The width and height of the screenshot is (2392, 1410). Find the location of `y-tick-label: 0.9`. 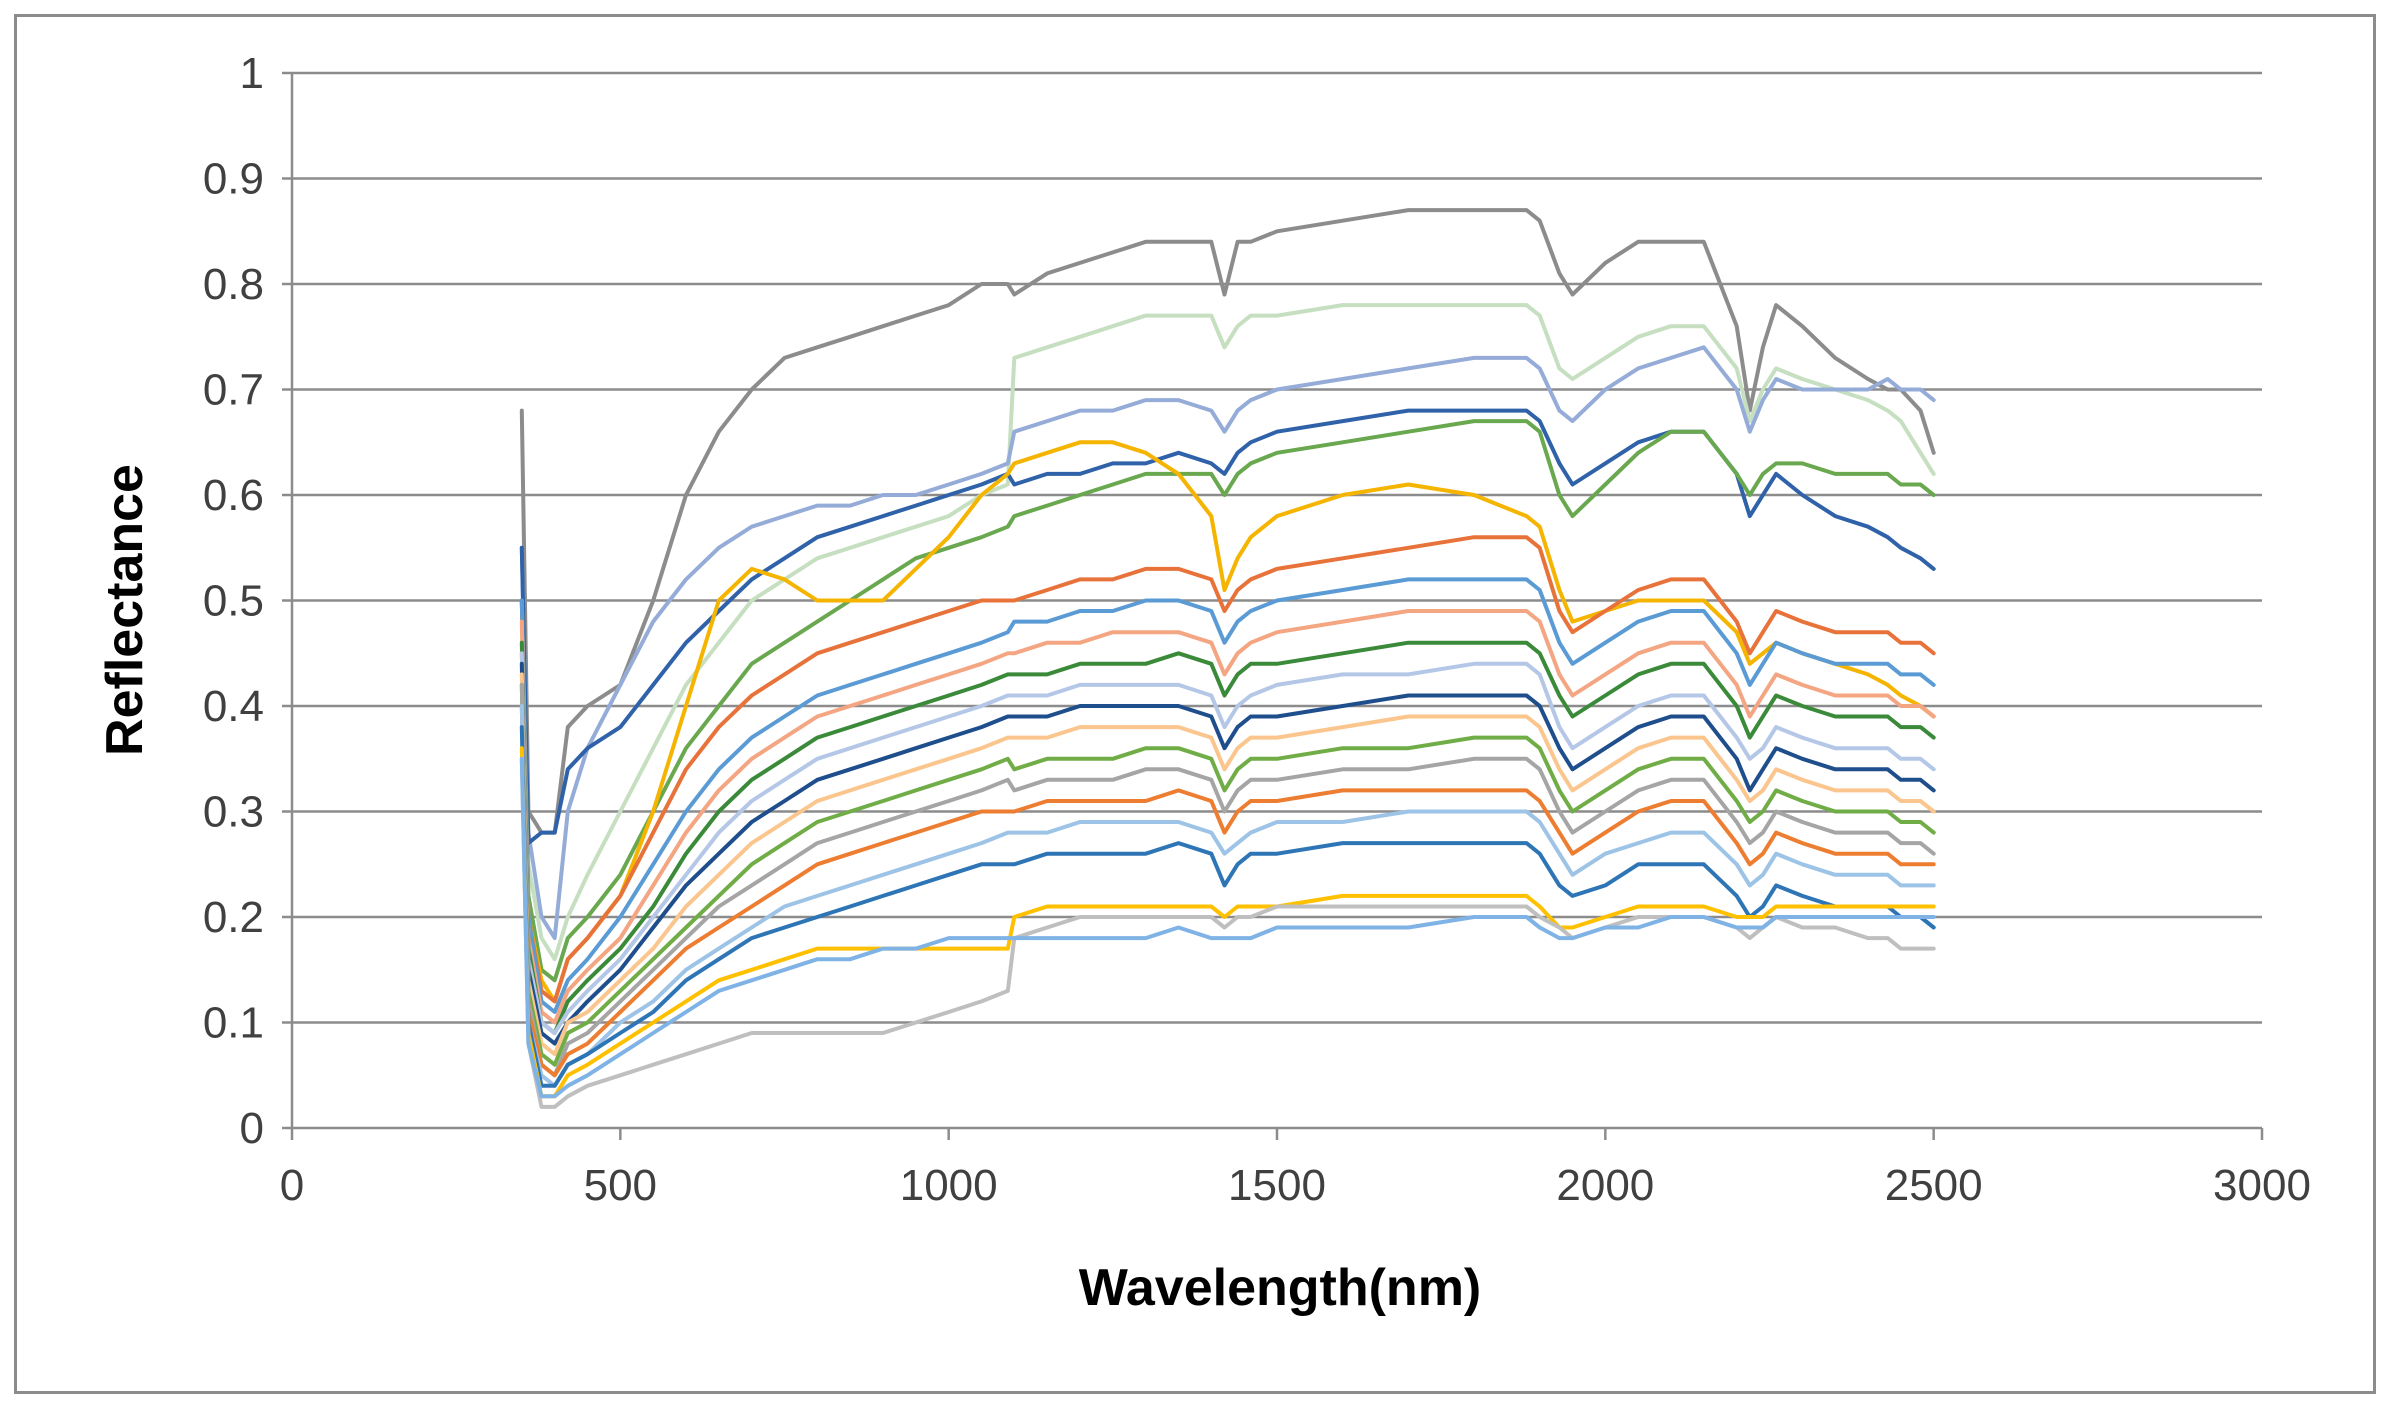

y-tick-label: 0.9 is located at coordinates (233, 179).